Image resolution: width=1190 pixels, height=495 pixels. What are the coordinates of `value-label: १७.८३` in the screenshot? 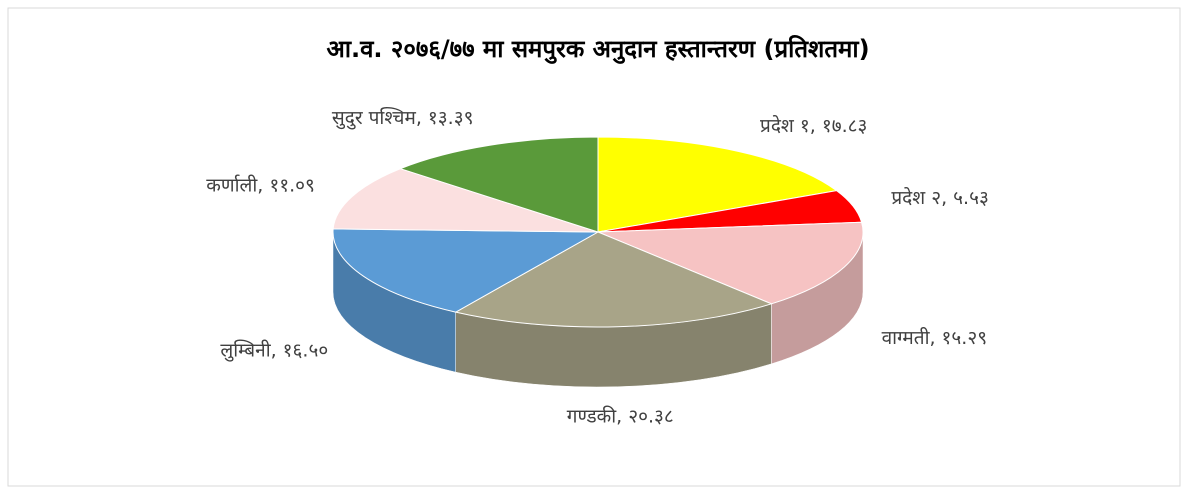 It's located at (845, 126).